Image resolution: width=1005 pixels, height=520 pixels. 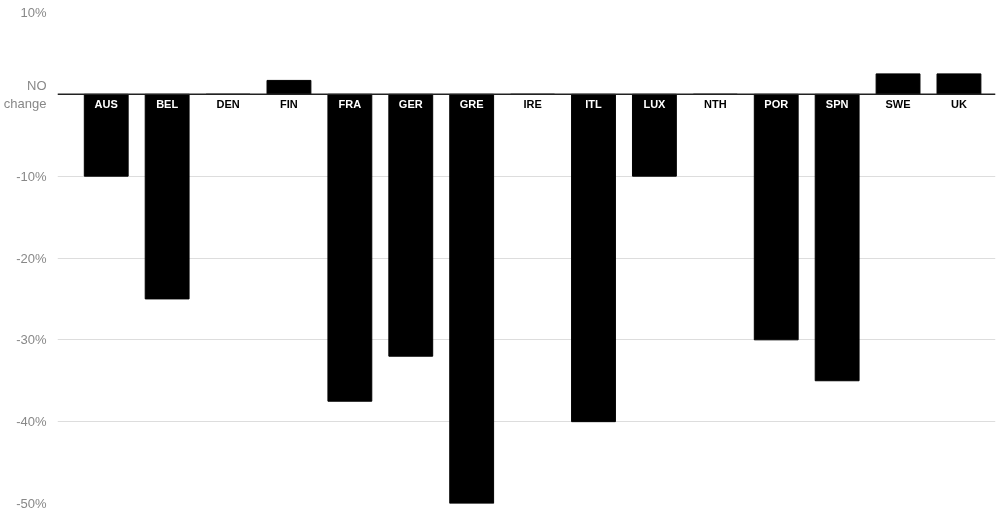 I want to click on y-tick-label: -30%, so click(x=31, y=340).